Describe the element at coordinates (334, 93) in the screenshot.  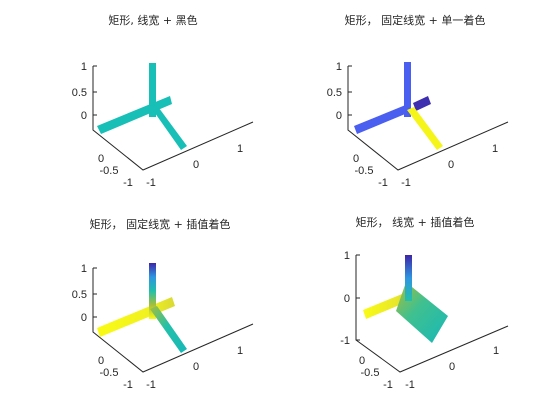
I see `subplot-2-z-tick-2: 0.5` at that location.